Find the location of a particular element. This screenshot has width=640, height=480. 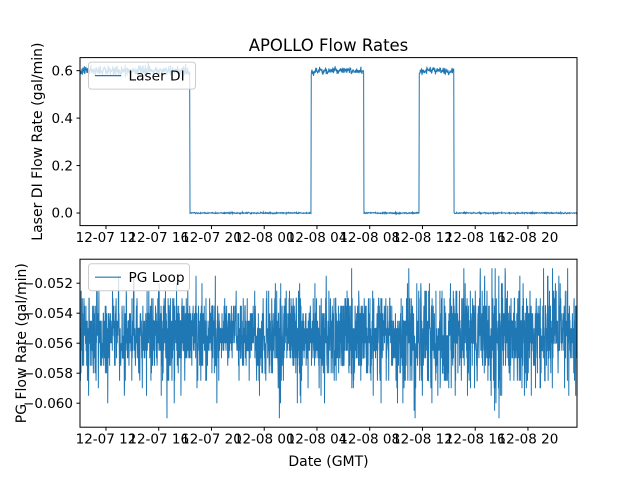

laser-di-legend: Laser DI is located at coordinates (142, 75).